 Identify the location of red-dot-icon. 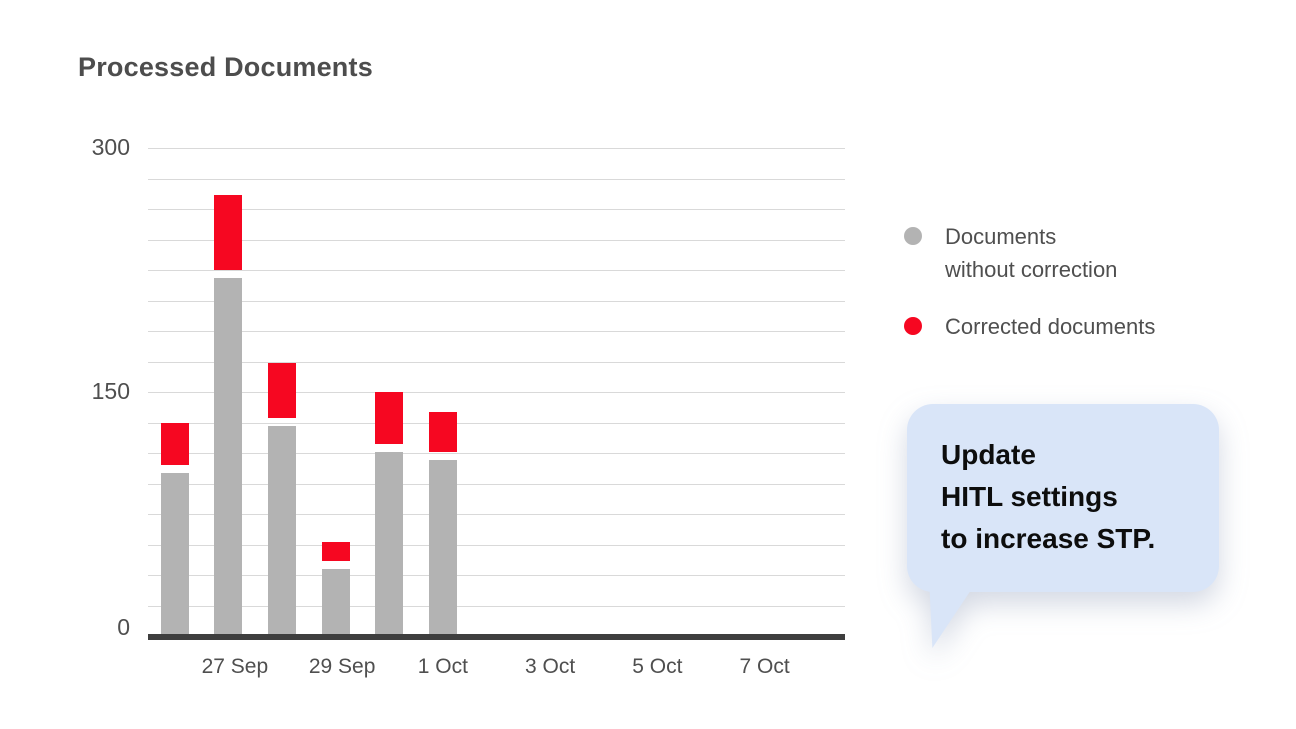
(913, 326).